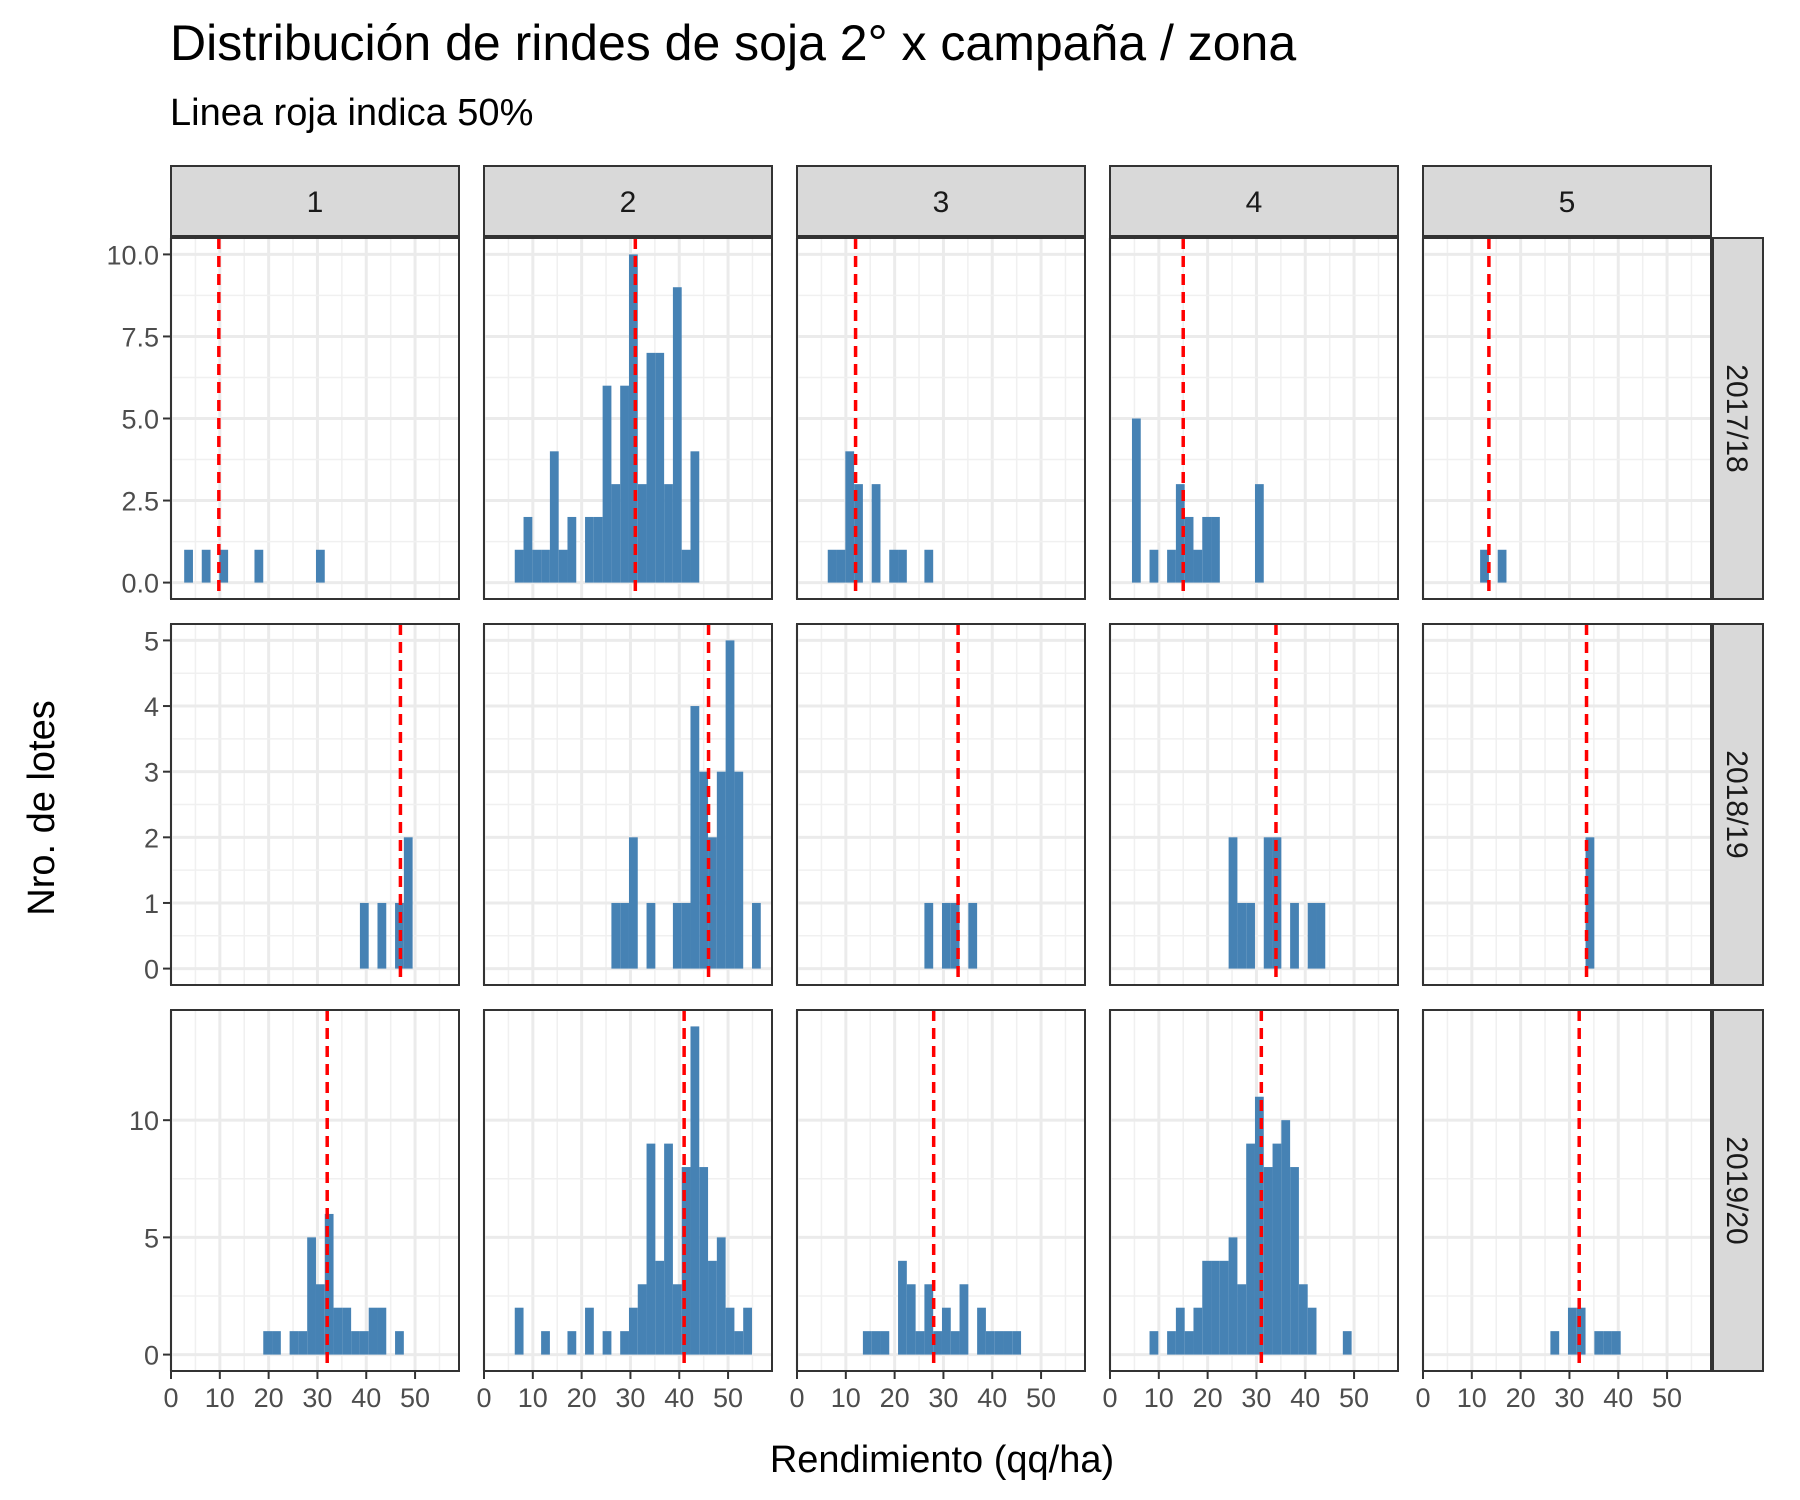 Image resolution: width=1800 pixels, height=1500 pixels. What do you see at coordinates (1254, 202) in the screenshot?
I see `zone-strip-label: 4` at bounding box center [1254, 202].